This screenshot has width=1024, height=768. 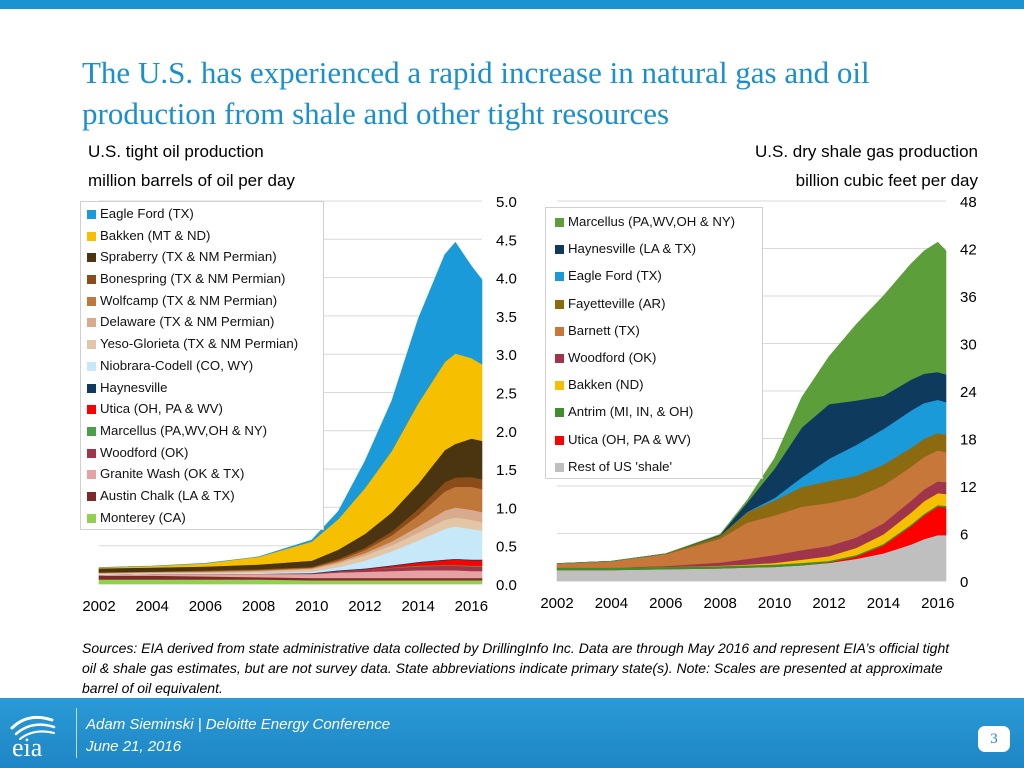 What do you see at coordinates (506, 355) in the screenshot?
I see `y-tick-label: 3.0` at bounding box center [506, 355].